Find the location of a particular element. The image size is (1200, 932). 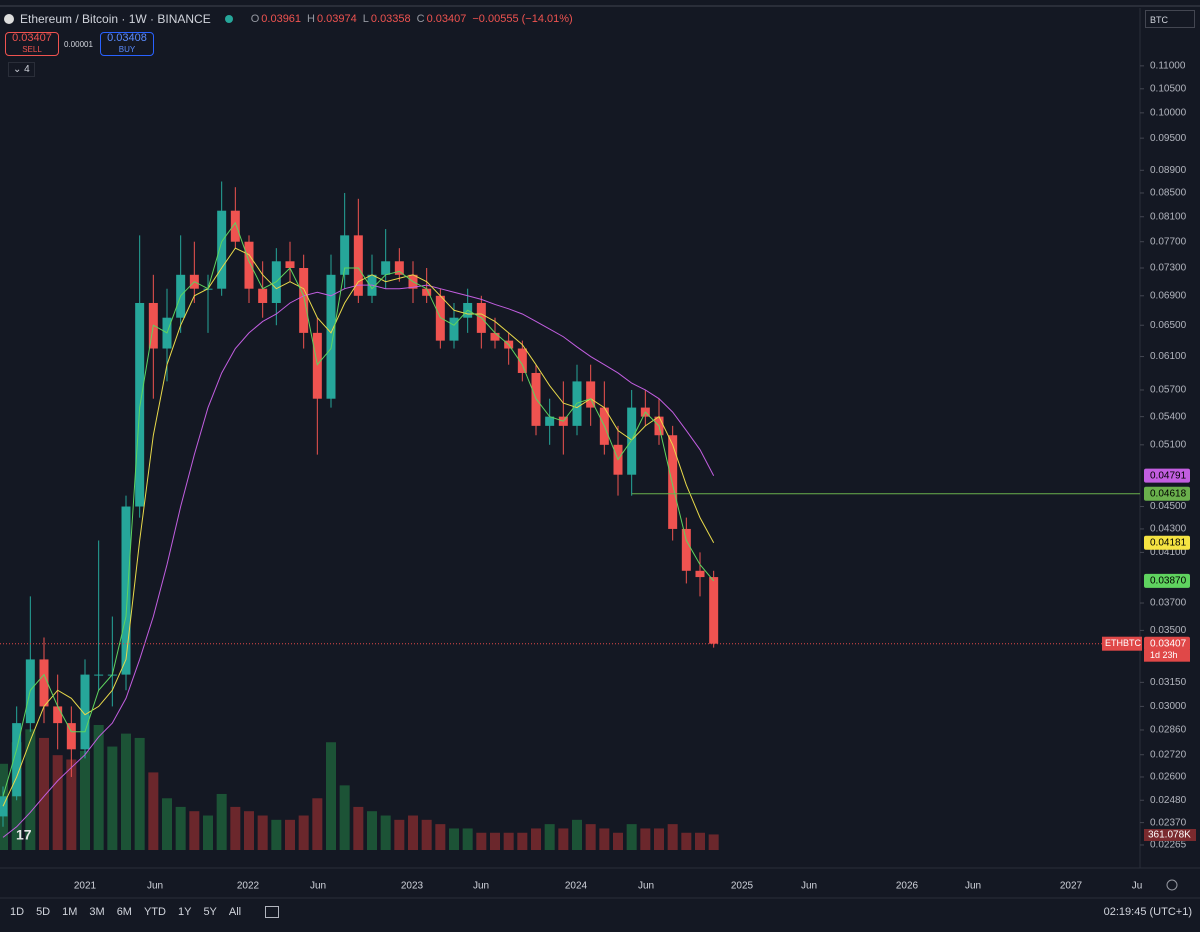

sell-price: 0.03407 is located at coordinates (32, 38).